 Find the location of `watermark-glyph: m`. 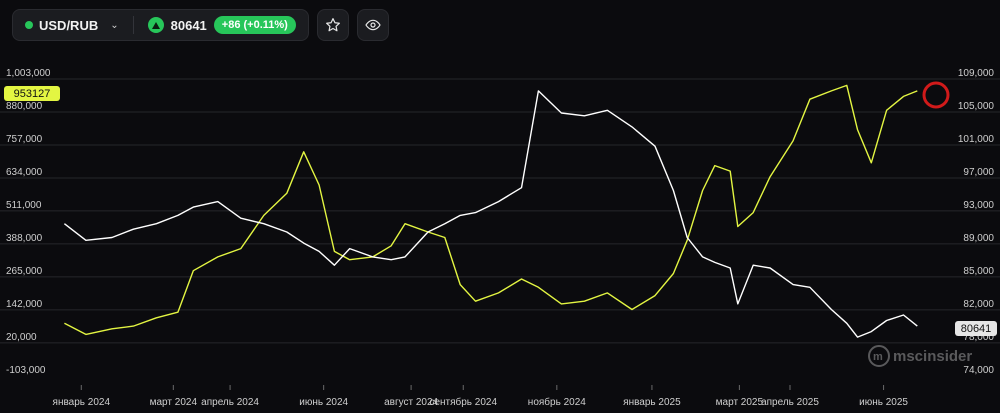

watermark-glyph: m is located at coordinates (878, 357).